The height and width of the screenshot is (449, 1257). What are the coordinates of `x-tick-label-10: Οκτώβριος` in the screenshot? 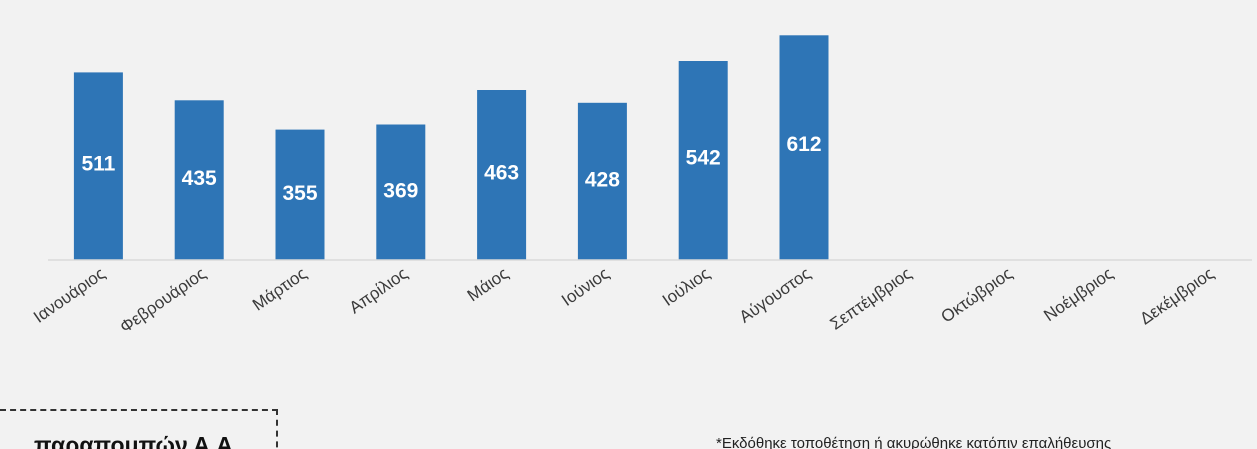 It's located at (977, 295).